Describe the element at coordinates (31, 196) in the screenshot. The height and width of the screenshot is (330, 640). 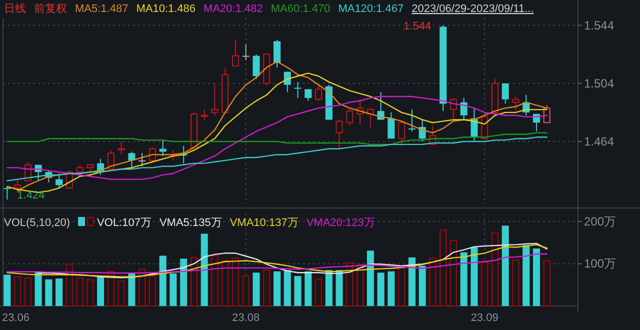
I see `annotation: 1.424` at that location.